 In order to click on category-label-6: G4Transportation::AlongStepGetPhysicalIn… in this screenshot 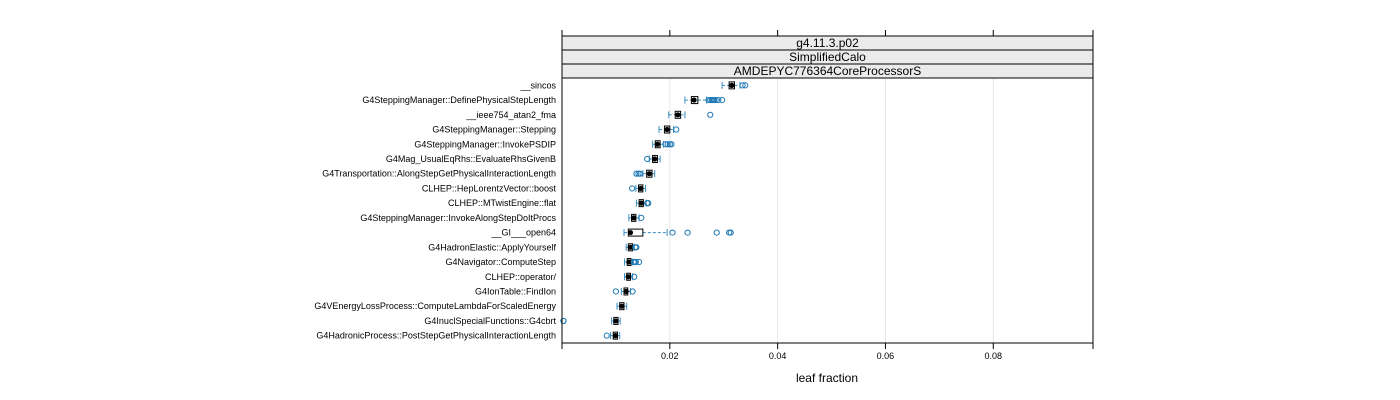, I will do `click(439, 174)`.